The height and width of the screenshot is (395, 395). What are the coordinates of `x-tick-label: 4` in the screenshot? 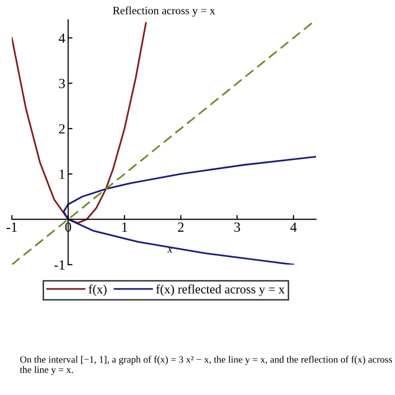 It's located at (293, 227).